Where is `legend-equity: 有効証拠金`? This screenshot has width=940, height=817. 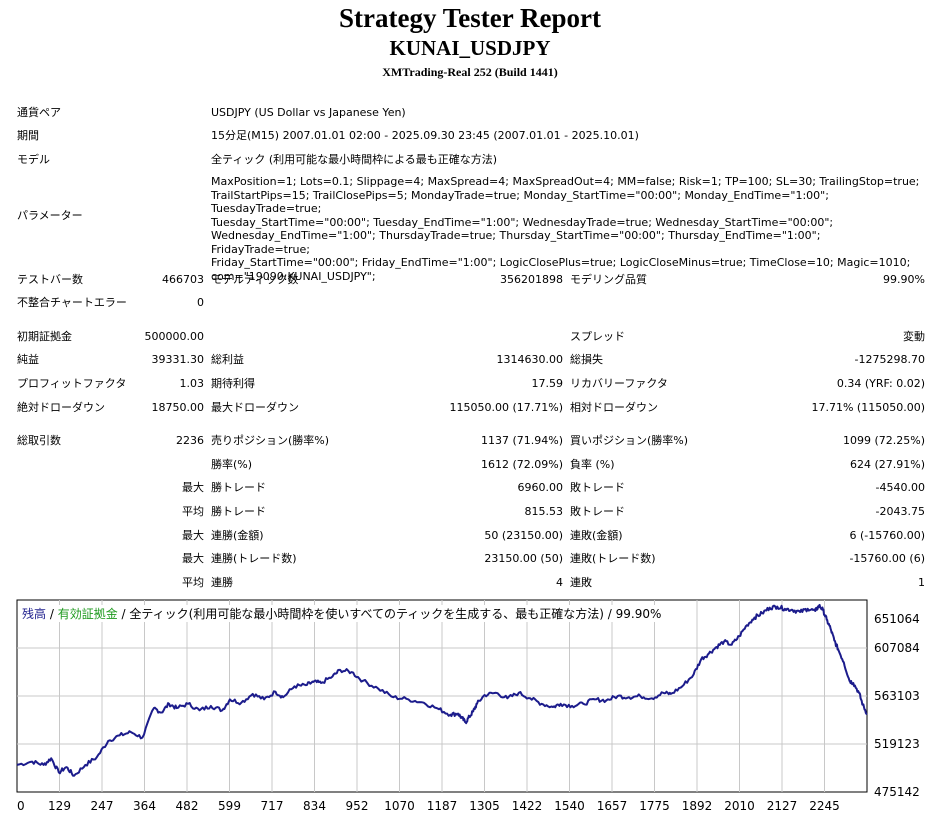
legend-equity: 有効証拠金 is located at coordinates (87, 614).